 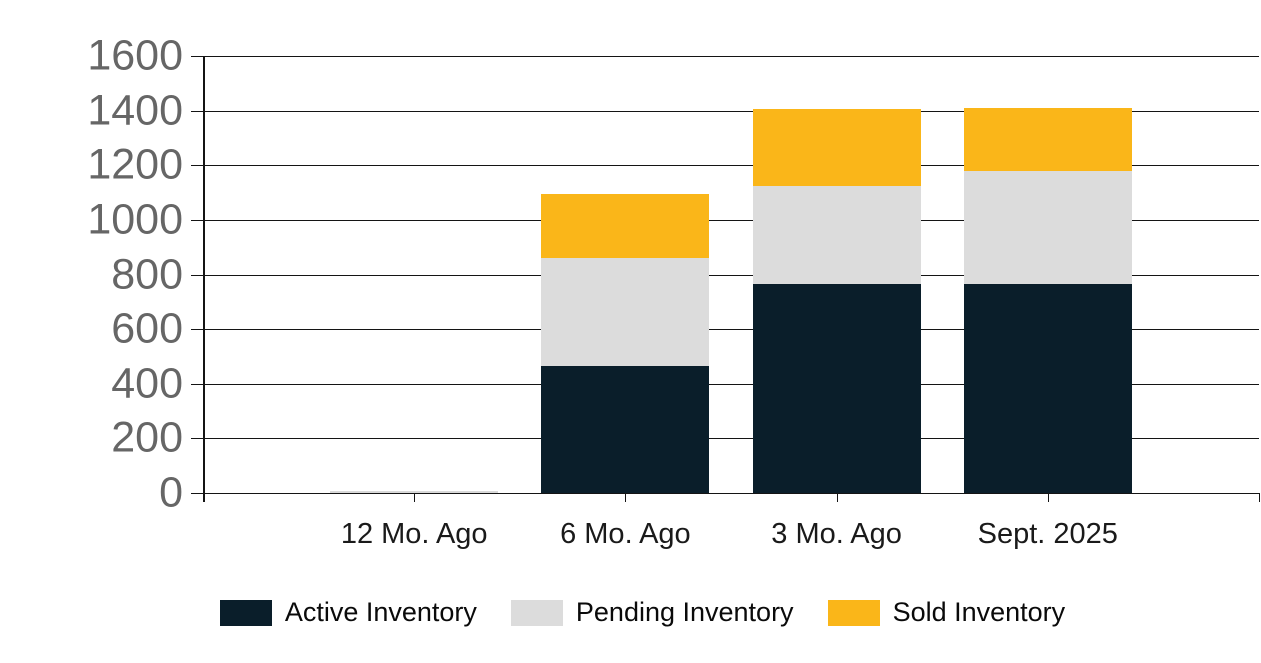 I want to click on legend-item-sold-inventory: Sold Inventory, so click(x=946, y=612).